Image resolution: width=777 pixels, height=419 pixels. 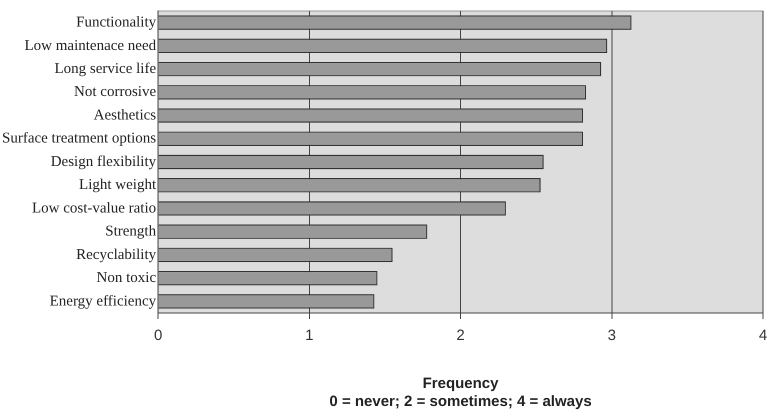 I want to click on y-tick-label: Design flexibility, so click(x=103, y=162).